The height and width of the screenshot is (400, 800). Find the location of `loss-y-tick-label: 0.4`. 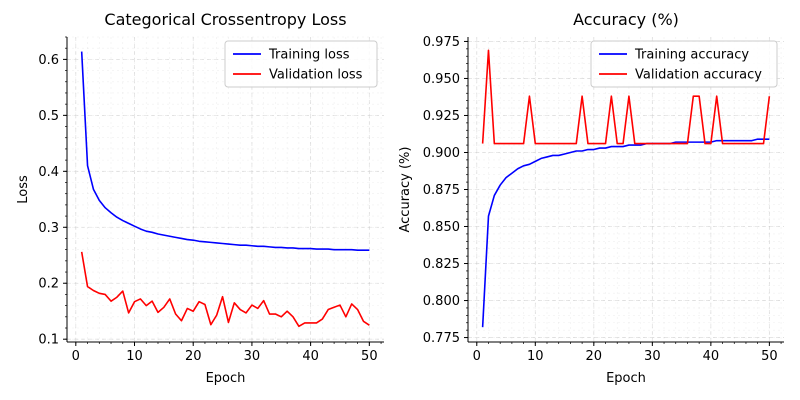

loss-y-tick-label: 0.4 is located at coordinates (48, 172).